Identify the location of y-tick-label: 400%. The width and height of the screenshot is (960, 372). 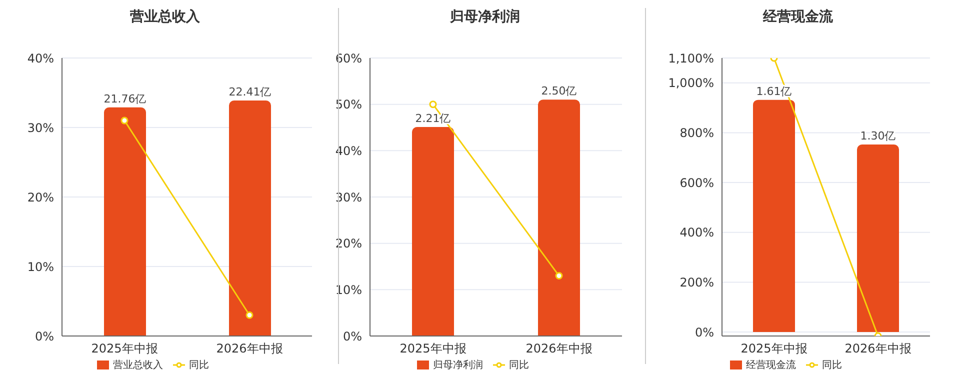
(697, 233).